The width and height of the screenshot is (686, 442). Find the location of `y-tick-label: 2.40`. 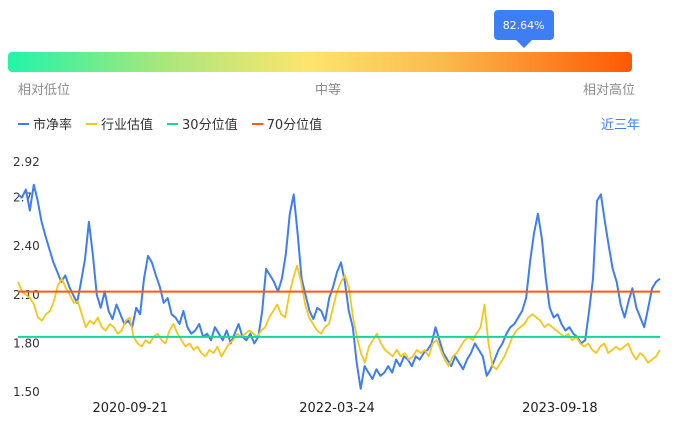

y-tick-label: 2.40 is located at coordinates (26, 246).